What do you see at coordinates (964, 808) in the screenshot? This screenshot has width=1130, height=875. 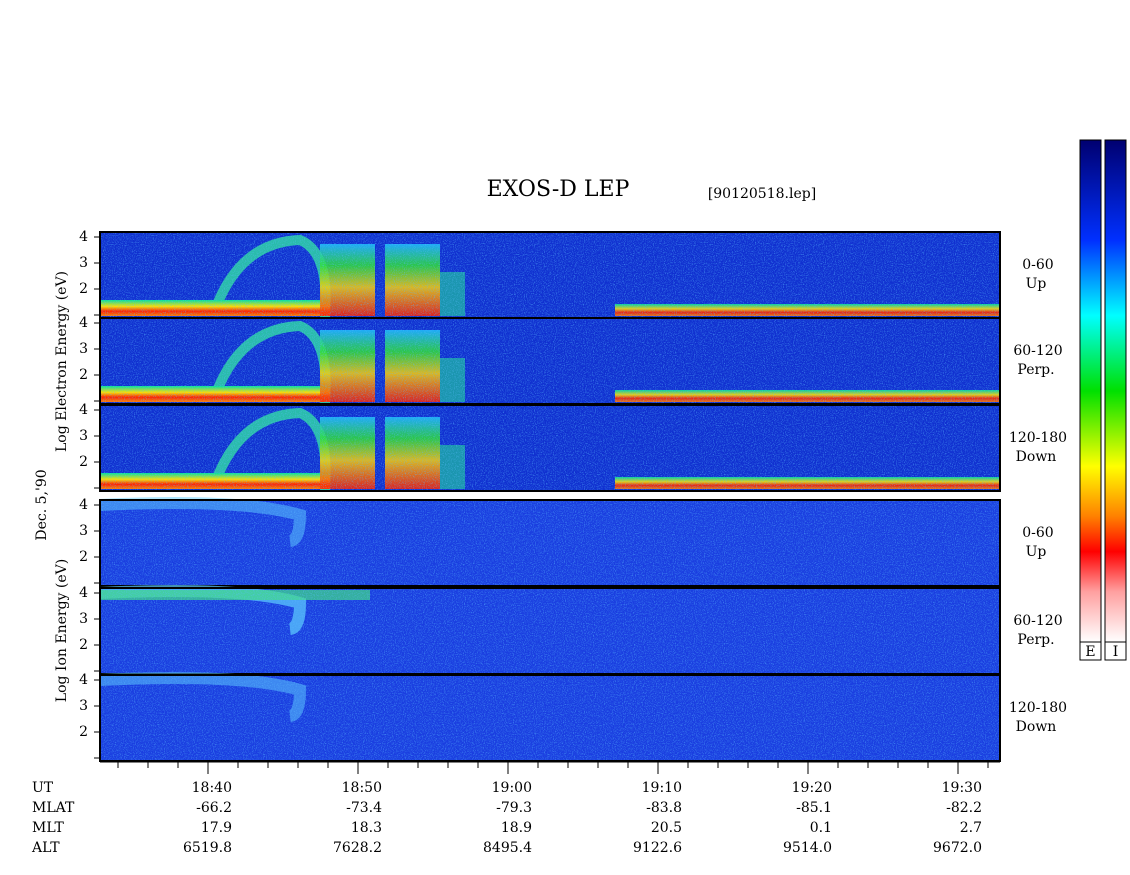 I see `row-value: -82.2` at bounding box center [964, 808].